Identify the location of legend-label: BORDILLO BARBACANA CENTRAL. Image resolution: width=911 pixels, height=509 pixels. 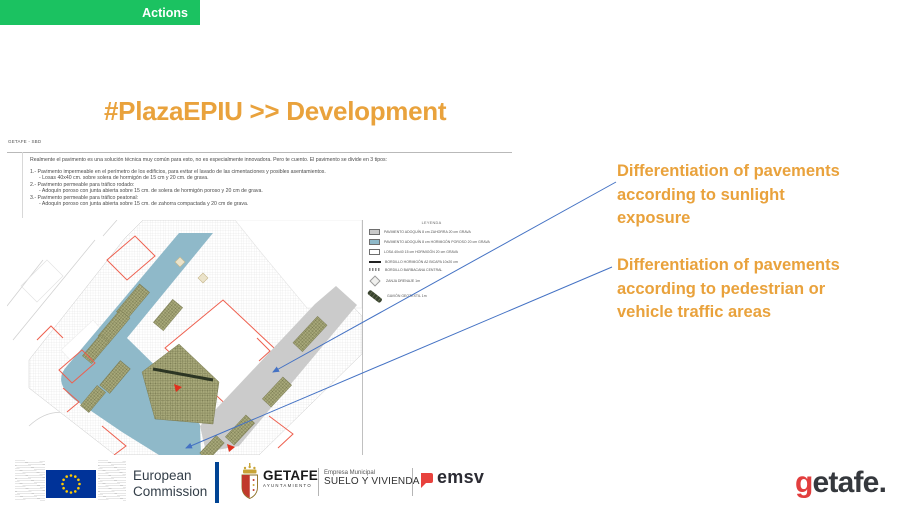
(414, 269).